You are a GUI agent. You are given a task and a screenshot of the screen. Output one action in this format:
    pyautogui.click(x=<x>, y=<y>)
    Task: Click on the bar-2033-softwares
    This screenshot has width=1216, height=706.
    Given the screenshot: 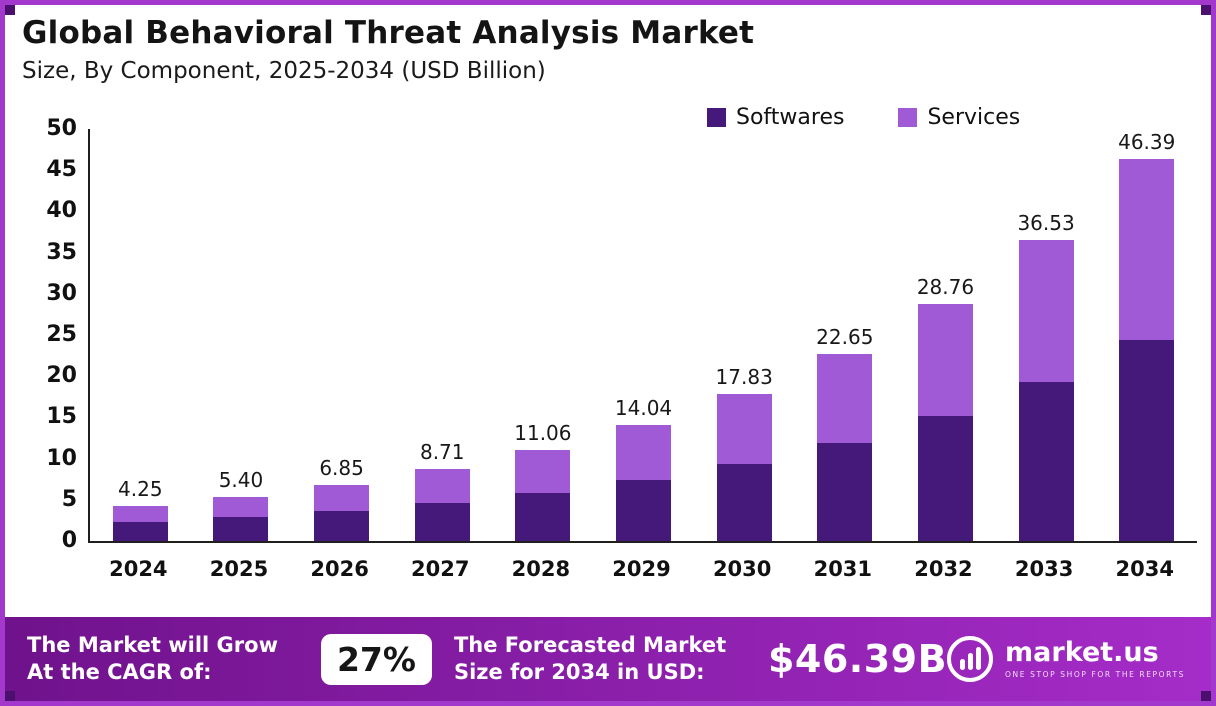 What is the action you would take?
    pyautogui.click(x=1046, y=461)
    